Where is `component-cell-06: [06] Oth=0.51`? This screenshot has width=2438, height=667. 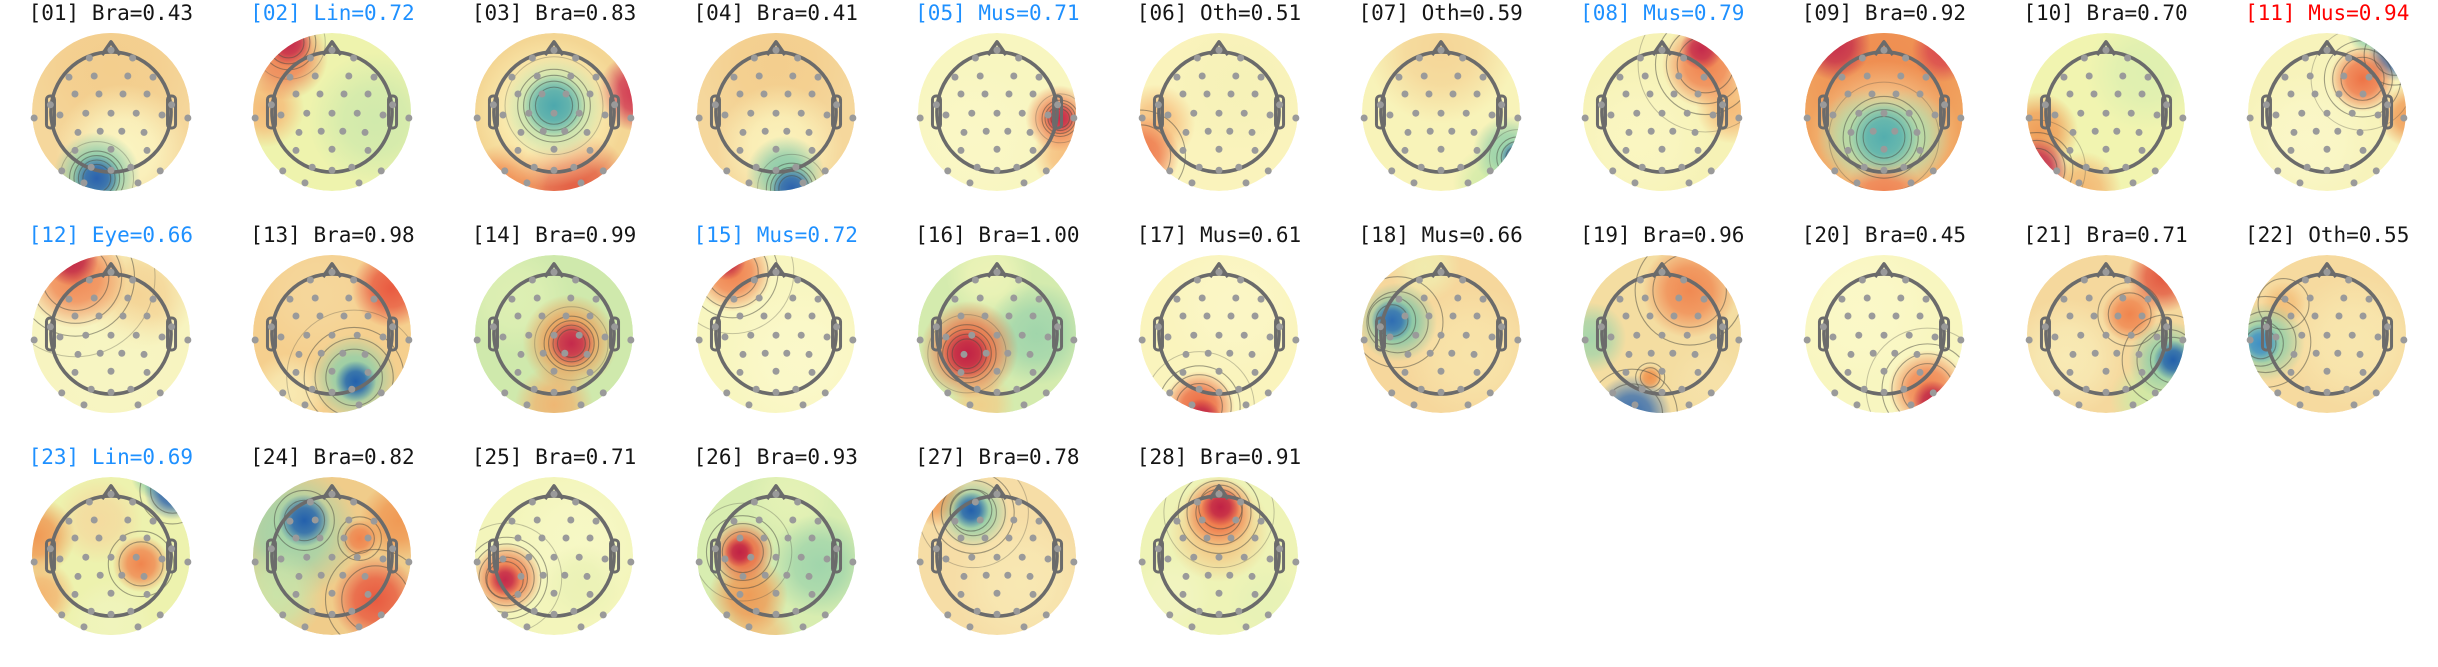 component-cell-06: [06] Oth=0.51 is located at coordinates (1219, 111).